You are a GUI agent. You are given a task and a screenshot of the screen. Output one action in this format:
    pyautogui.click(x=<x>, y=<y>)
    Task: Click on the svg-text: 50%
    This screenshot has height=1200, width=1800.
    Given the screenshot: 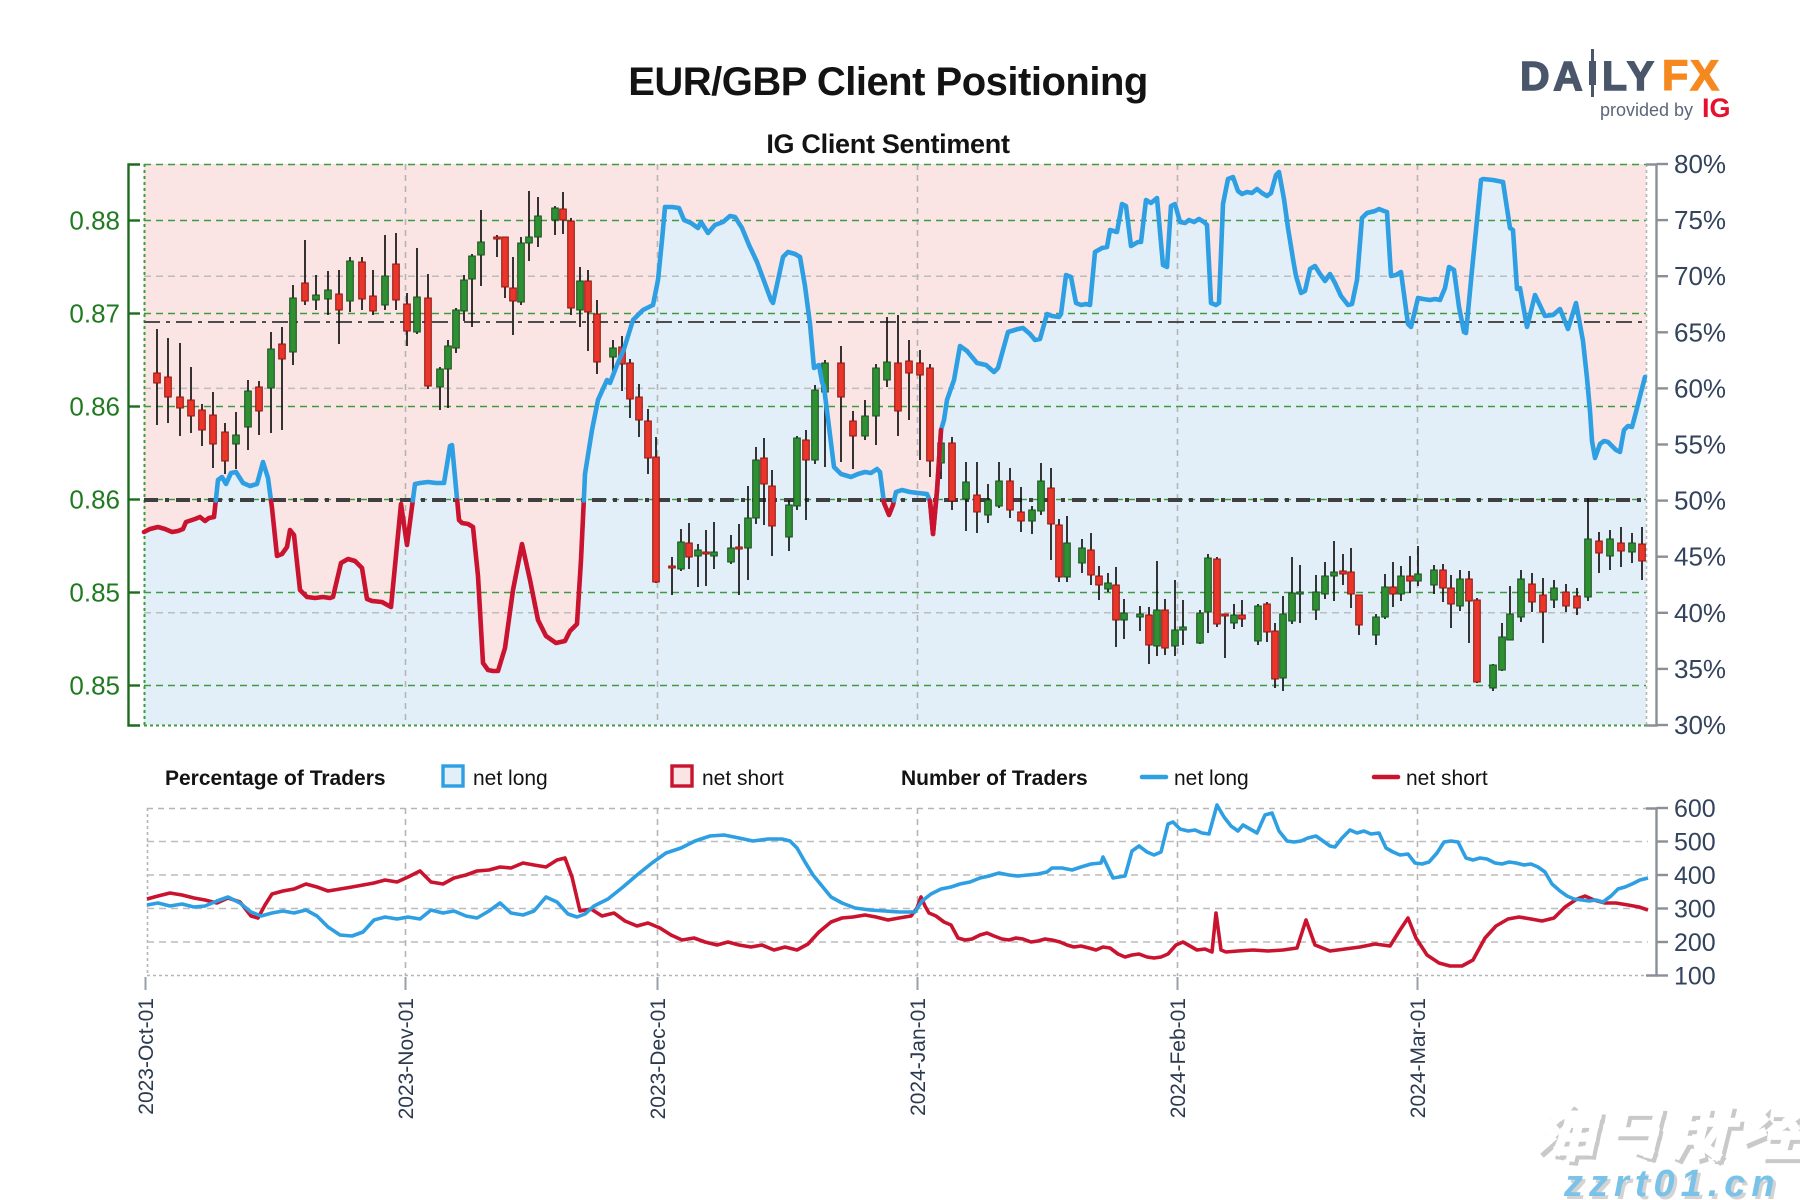 What is the action you would take?
    pyautogui.click(x=1700, y=501)
    